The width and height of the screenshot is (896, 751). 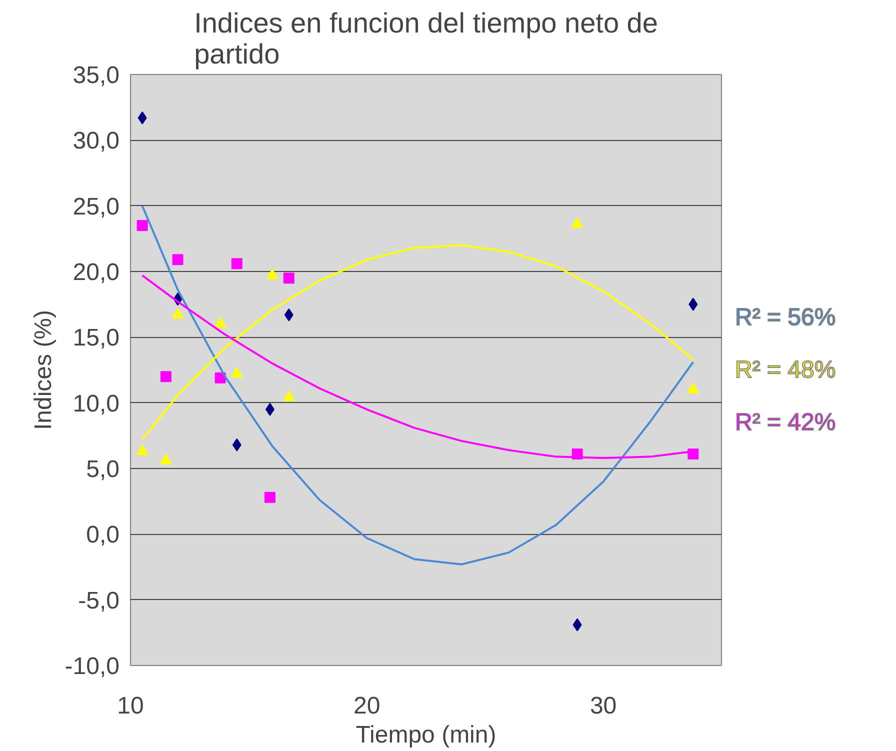 I want to click on y-tick-label: 30,0, so click(x=96, y=141).